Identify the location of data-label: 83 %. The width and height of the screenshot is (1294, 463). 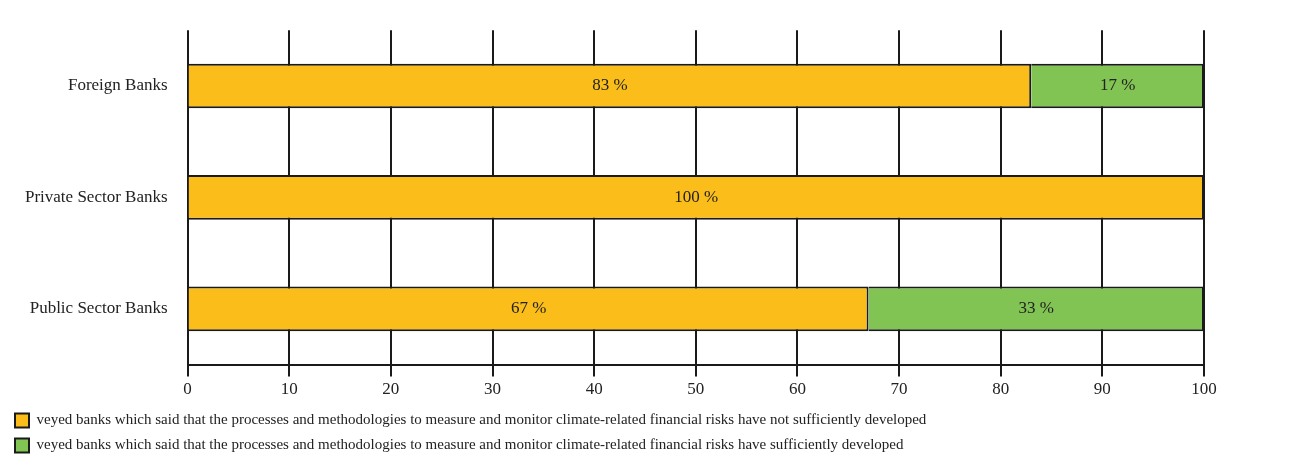
(610, 85).